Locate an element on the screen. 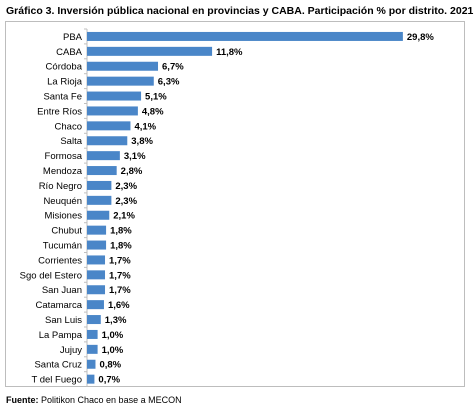 The image size is (474, 409). data-label: 0,8% is located at coordinates (110, 365).